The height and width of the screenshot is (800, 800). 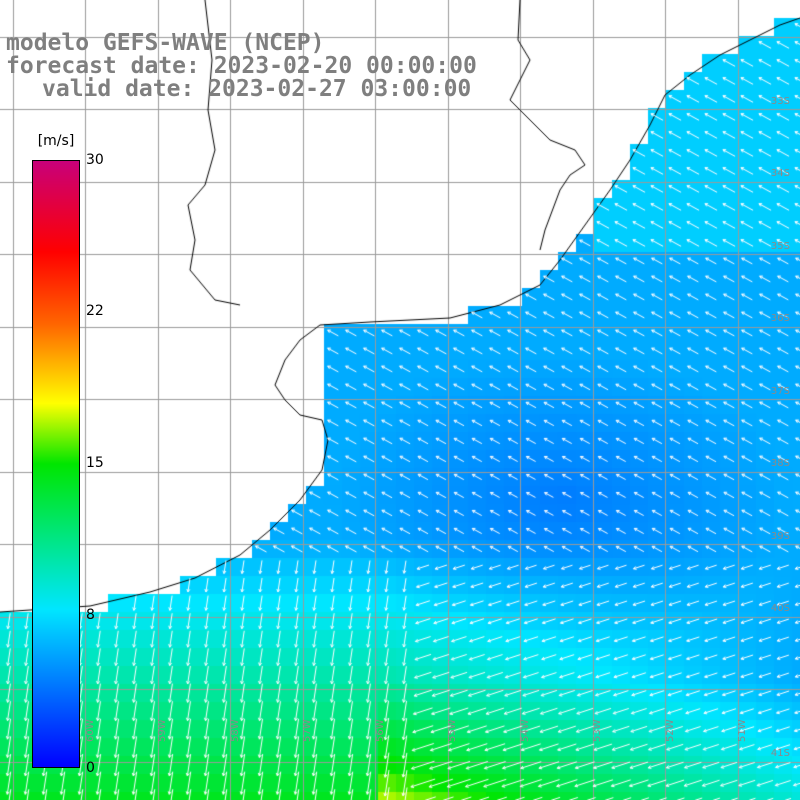 What do you see at coordinates (780, 463) in the screenshot?
I see `lat-label-38s: 38S` at bounding box center [780, 463].